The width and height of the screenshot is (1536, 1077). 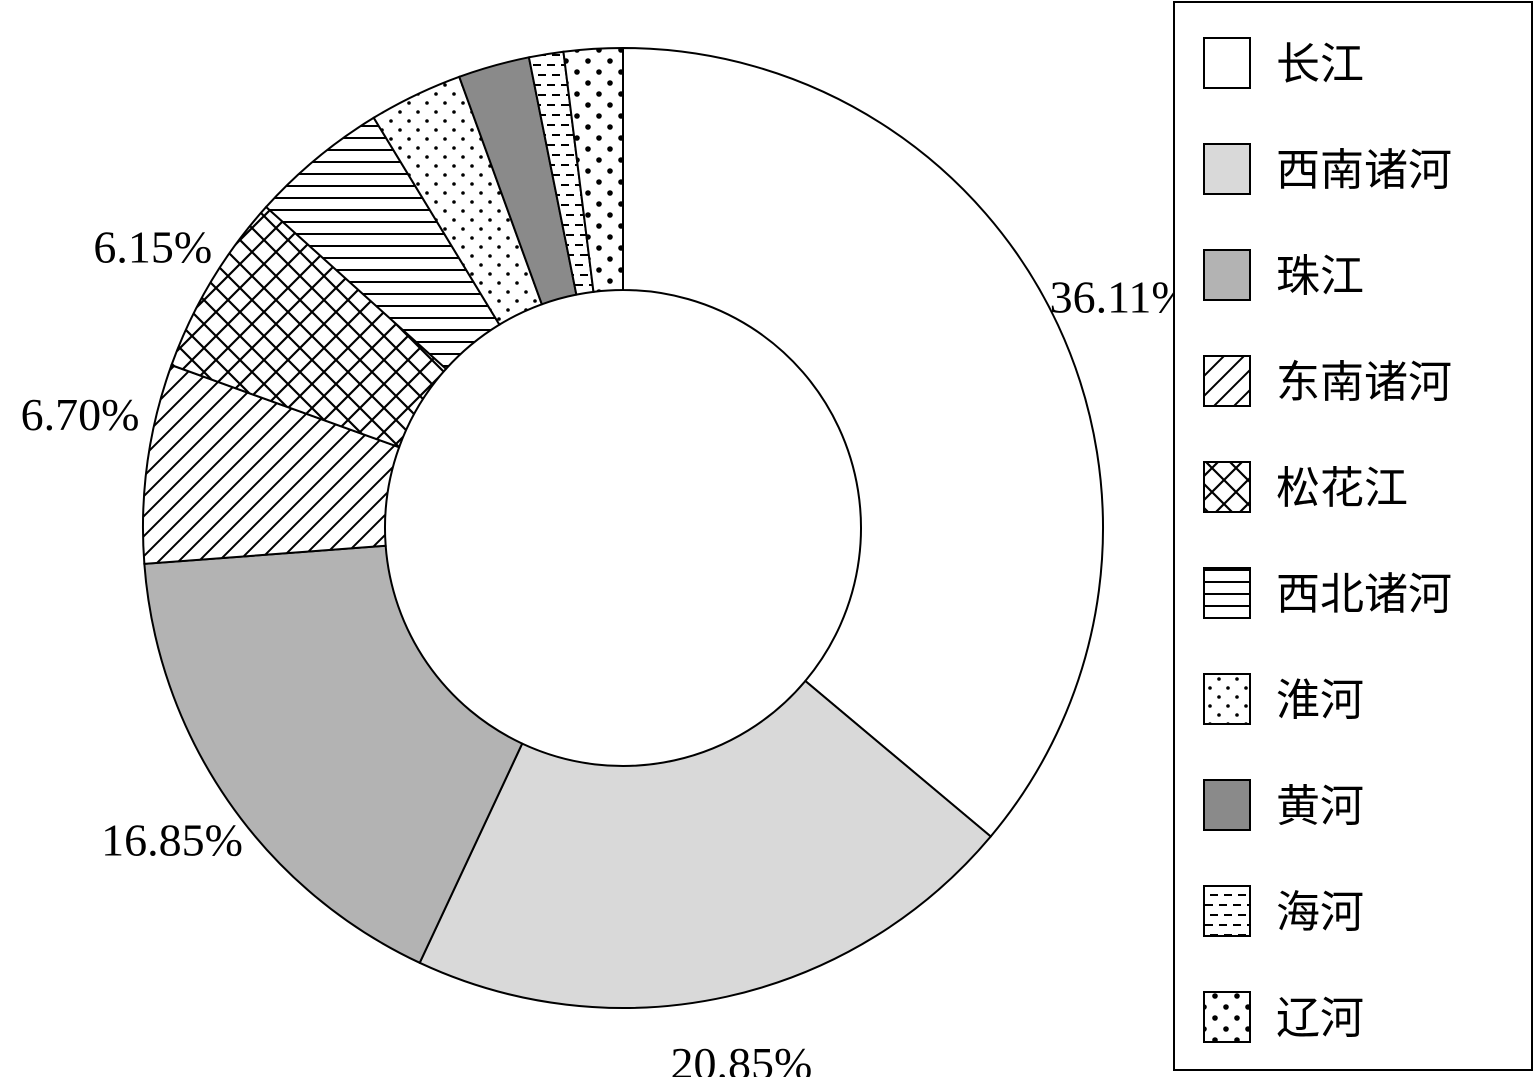 I want to click on data-label: 36.11%, so click(x=1120, y=296).